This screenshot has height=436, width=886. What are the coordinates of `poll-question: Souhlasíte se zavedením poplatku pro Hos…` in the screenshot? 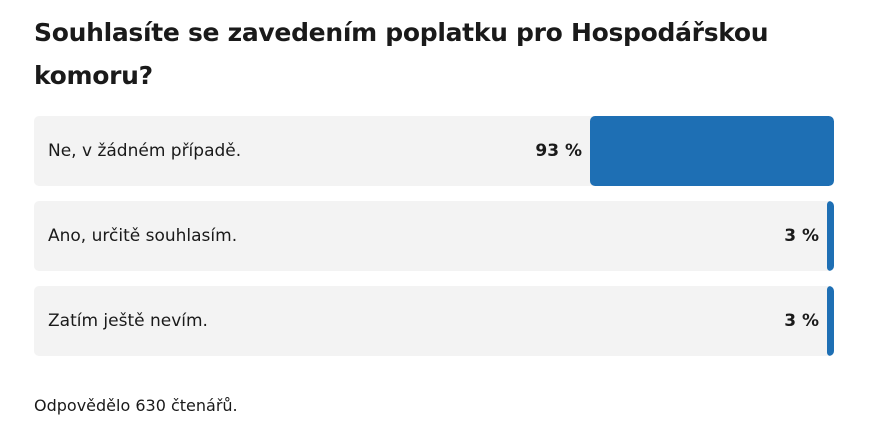 It's located at (401, 54).